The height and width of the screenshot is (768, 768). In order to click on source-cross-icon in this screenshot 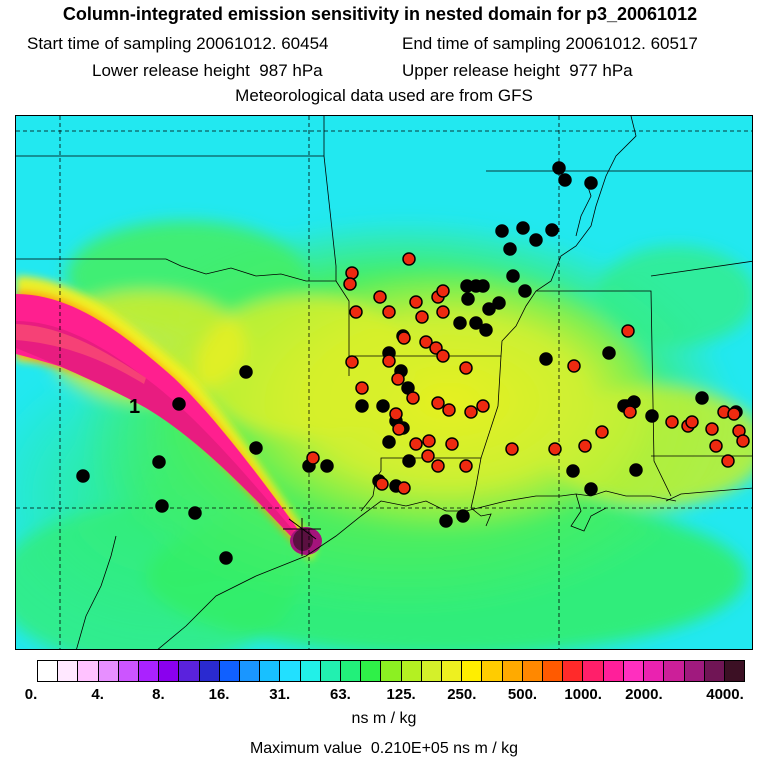, I will do `click(302, 537)`.